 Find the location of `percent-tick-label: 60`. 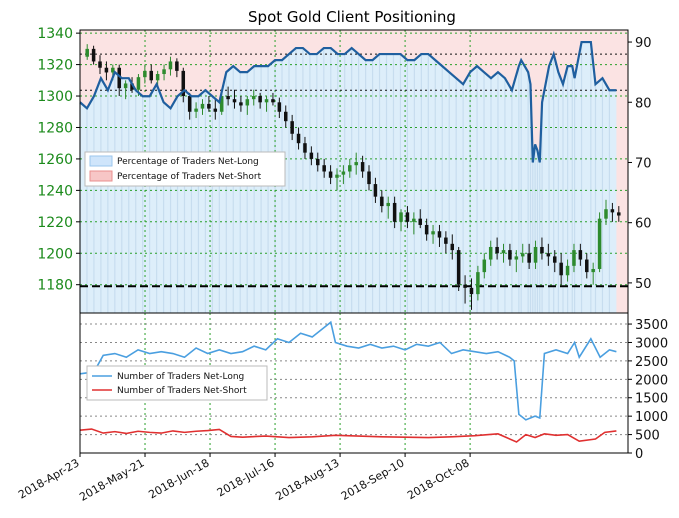

percent-tick-label: 60 is located at coordinates (643, 224).